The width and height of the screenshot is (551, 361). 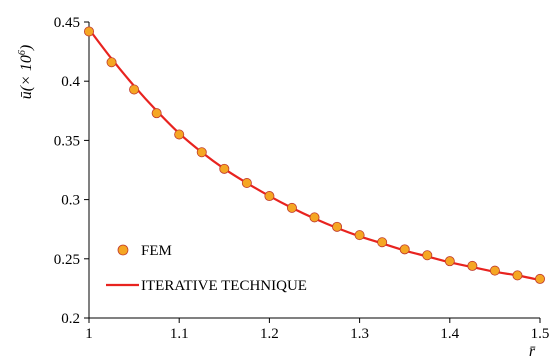 What do you see at coordinates (26, 48) in the screenshot?
I see `y-axis-label-close: )` at bounding box center [26, 48].